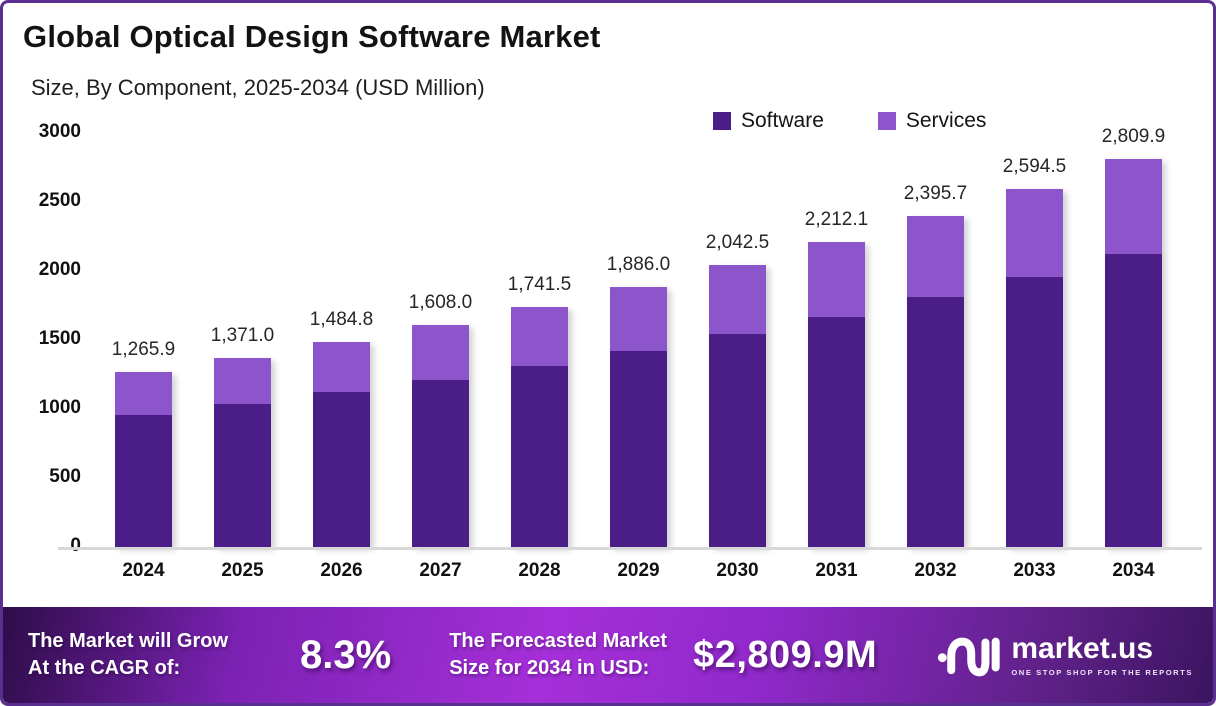 This screenshot has height=706, width=1216. What do you see at coordinates (312, 36) in the screenshot?
I see `page-title: Global Optical Design Software Market` at bounding box center [312, 36].